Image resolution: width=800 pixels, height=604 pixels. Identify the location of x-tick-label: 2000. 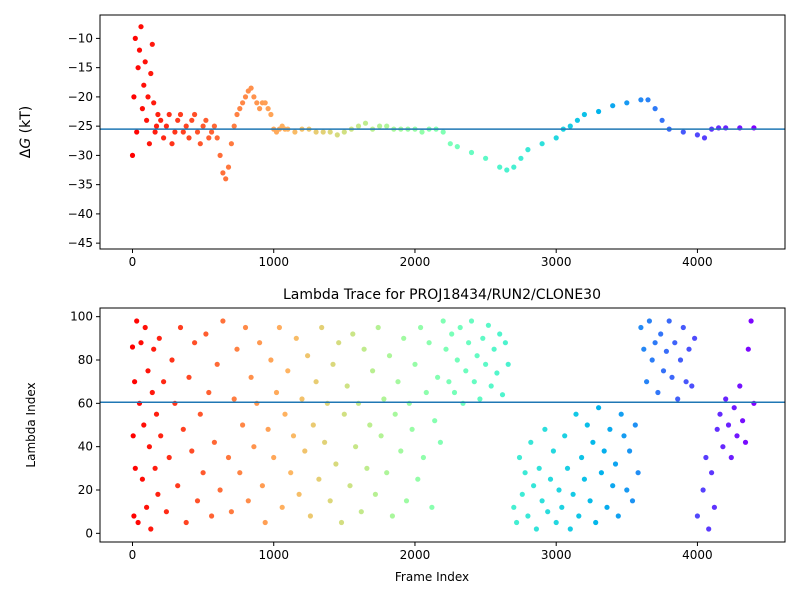
(415, 555).